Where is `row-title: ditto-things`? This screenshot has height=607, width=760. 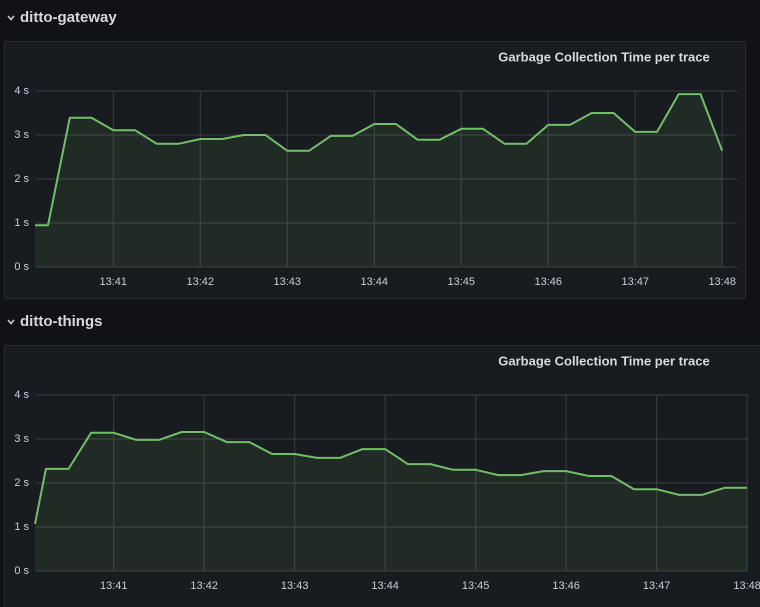 row-title: ditto-things is located at coordinates (61, 321).